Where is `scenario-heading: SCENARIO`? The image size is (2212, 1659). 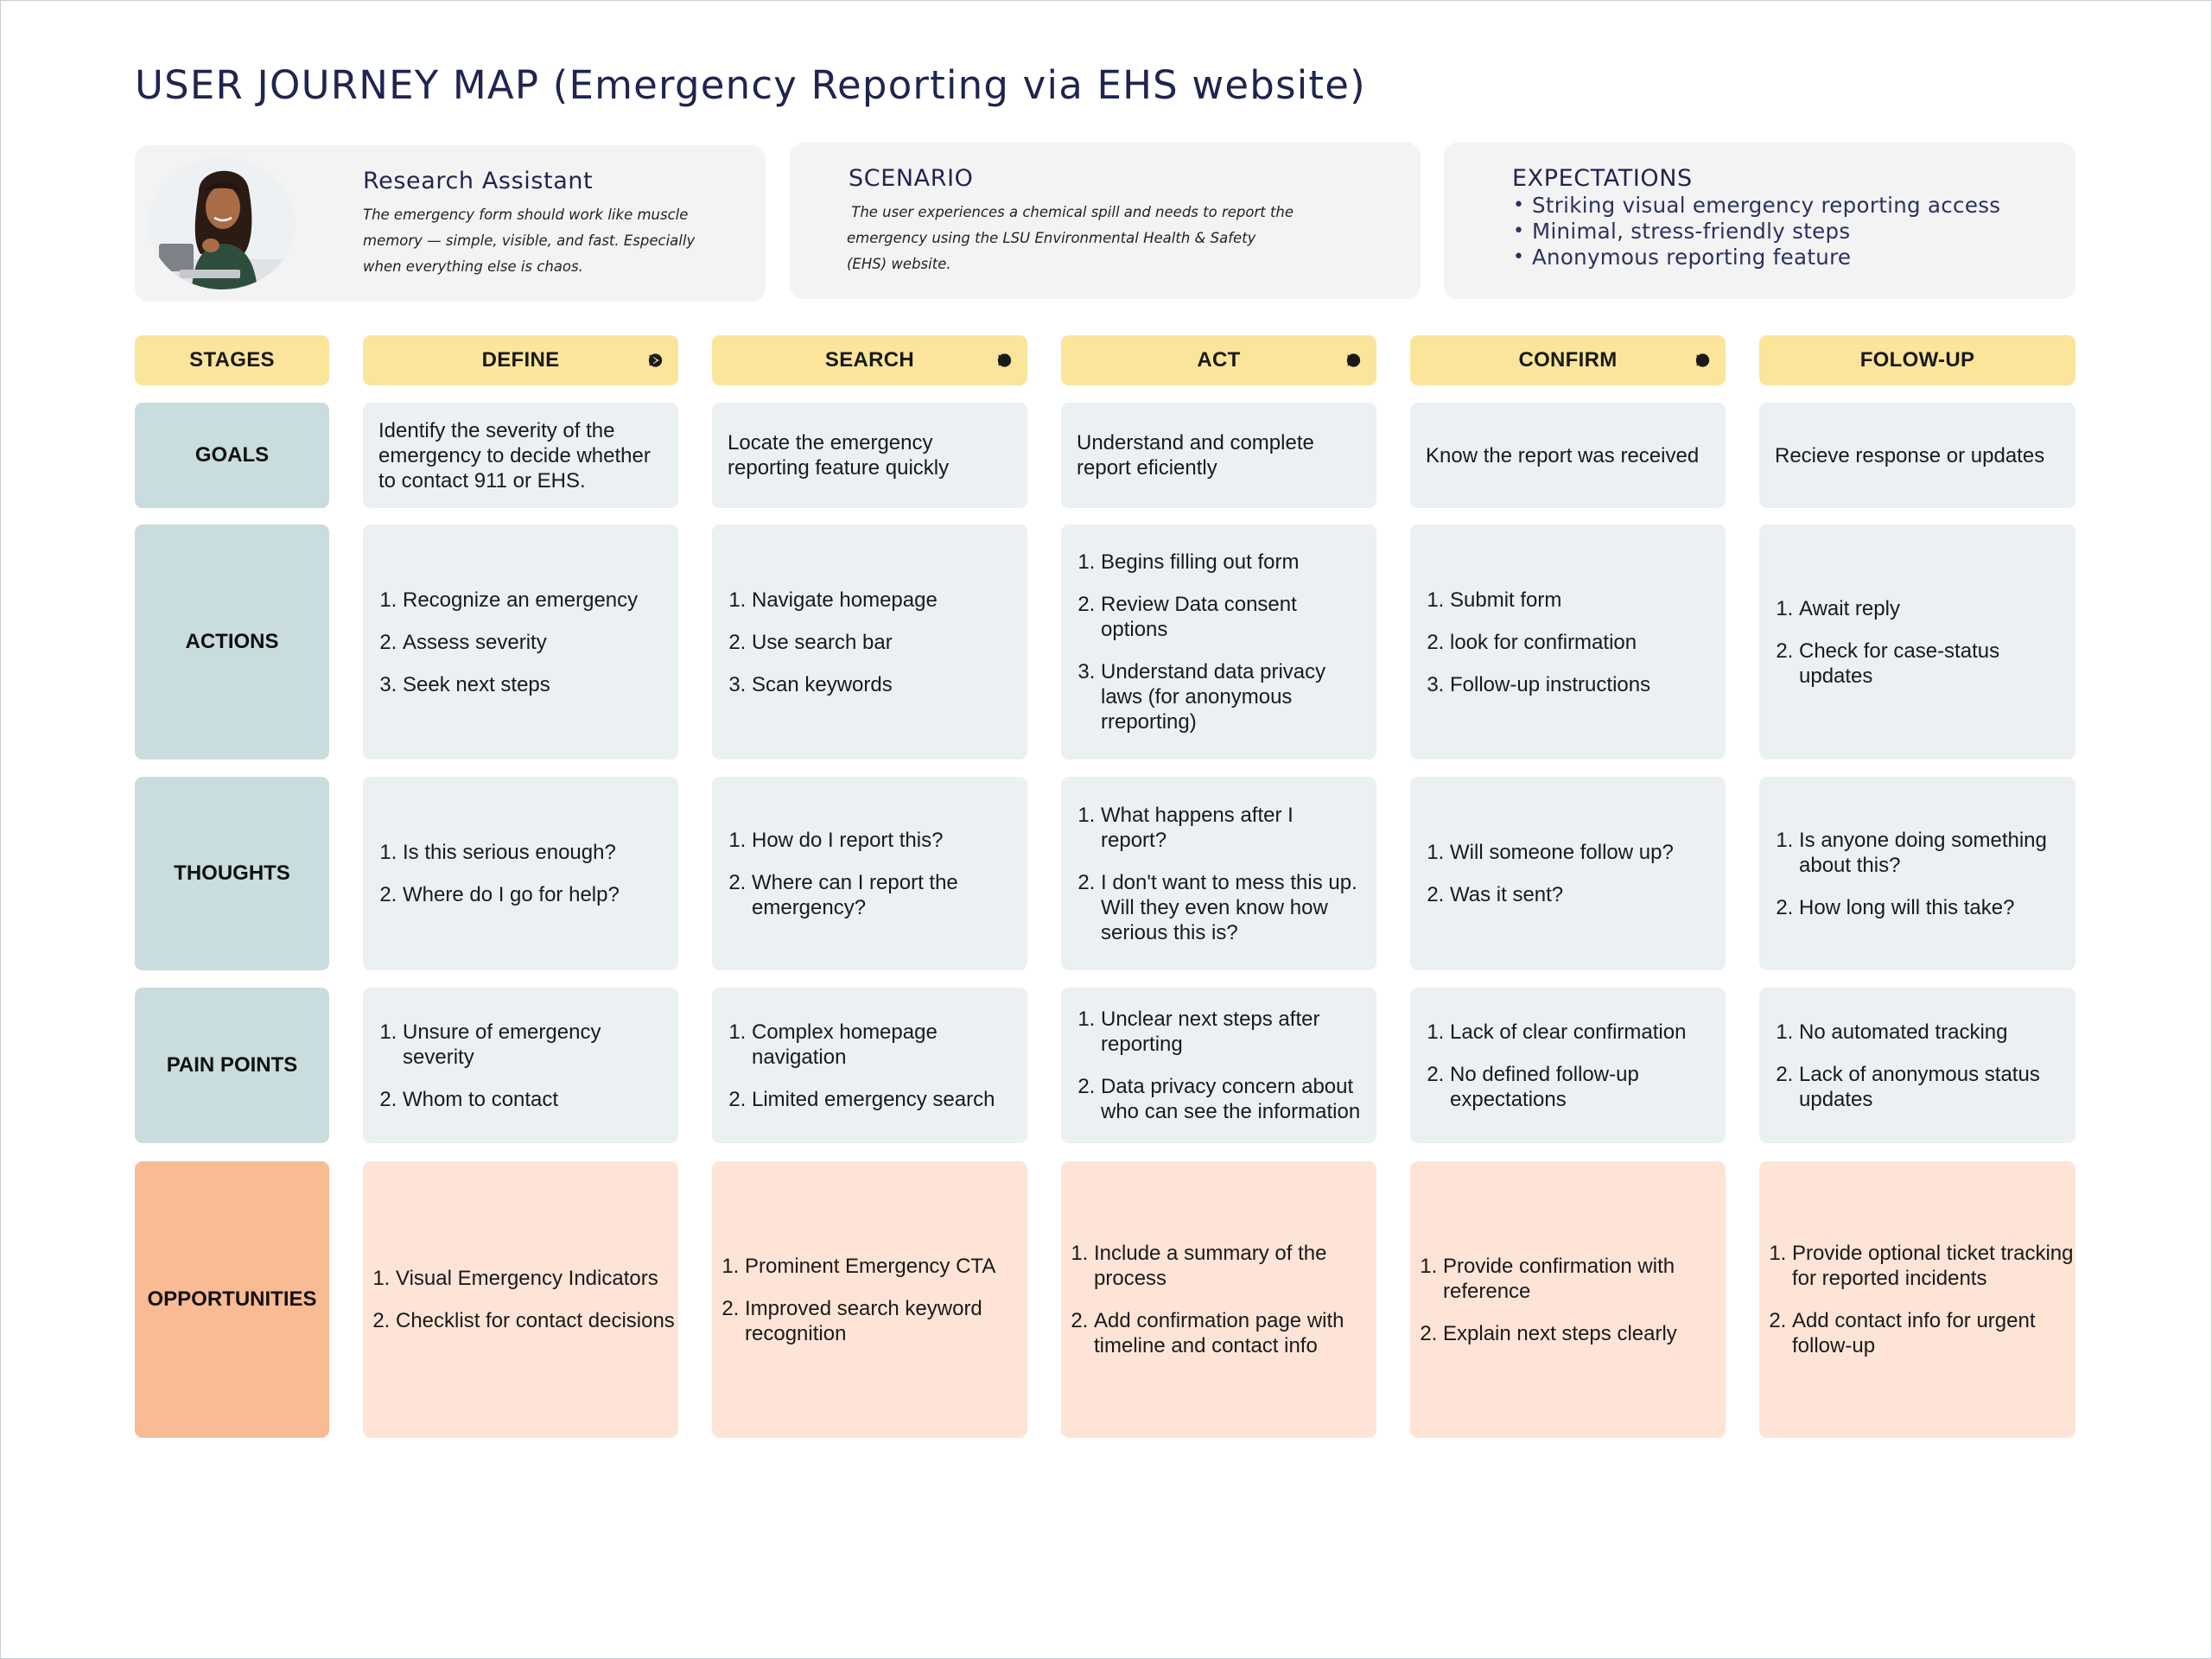
scenario-heading: SCENARIO is located at coordinates (911, 178).